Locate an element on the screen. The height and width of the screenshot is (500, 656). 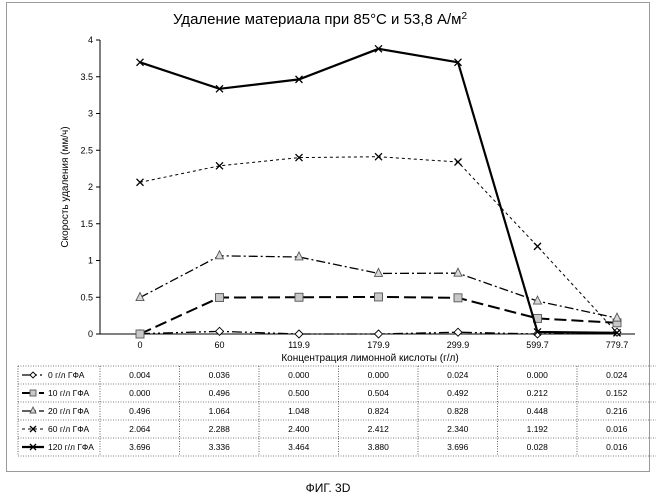
y-tick-label: 4 is located at coordinates (90, 40).